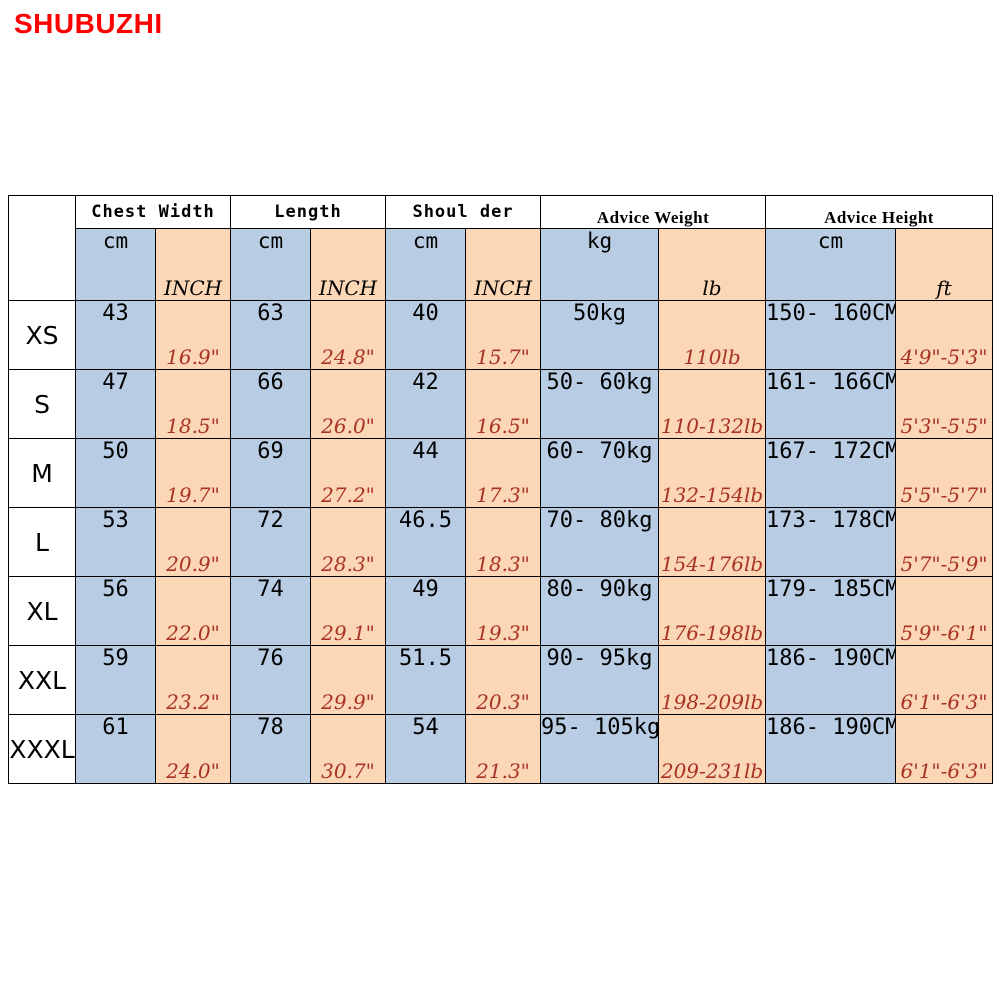 The height and width of the screenshot is (1000, 1000). I want to click on size-label: S, so click(42, 404).